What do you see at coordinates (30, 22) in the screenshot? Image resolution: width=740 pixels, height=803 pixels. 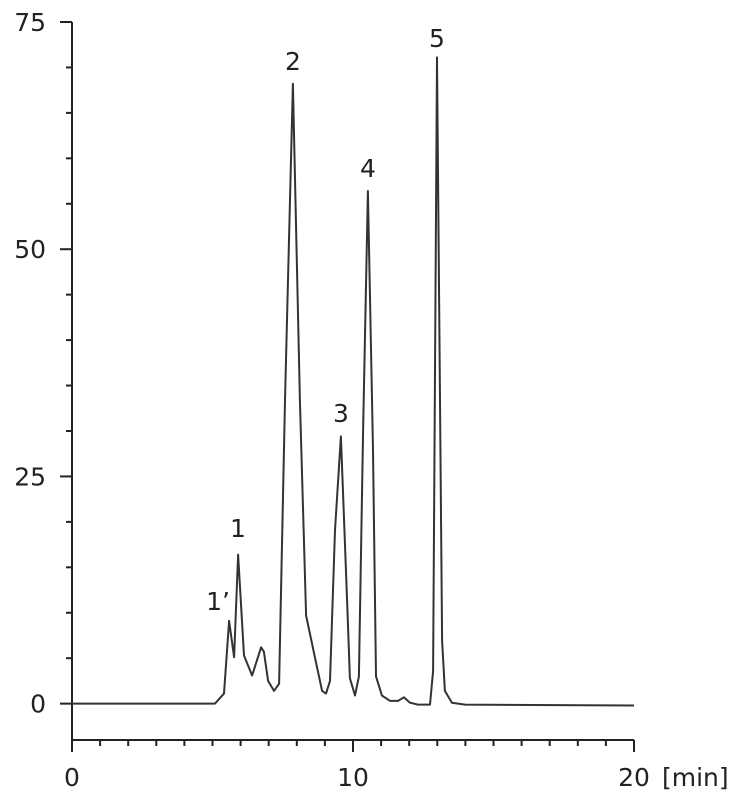 I see `y-tick-label: 75` at bounding box center [30, 22].